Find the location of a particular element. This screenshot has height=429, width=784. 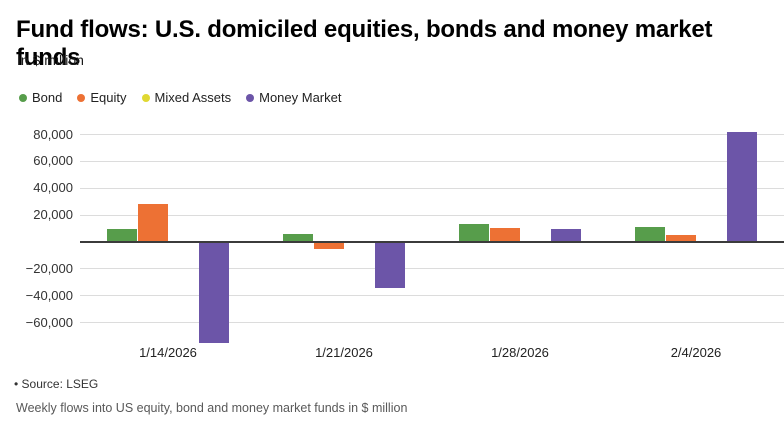

y-axis-tick-label: −60,000 is located at coordinates (49, 322).